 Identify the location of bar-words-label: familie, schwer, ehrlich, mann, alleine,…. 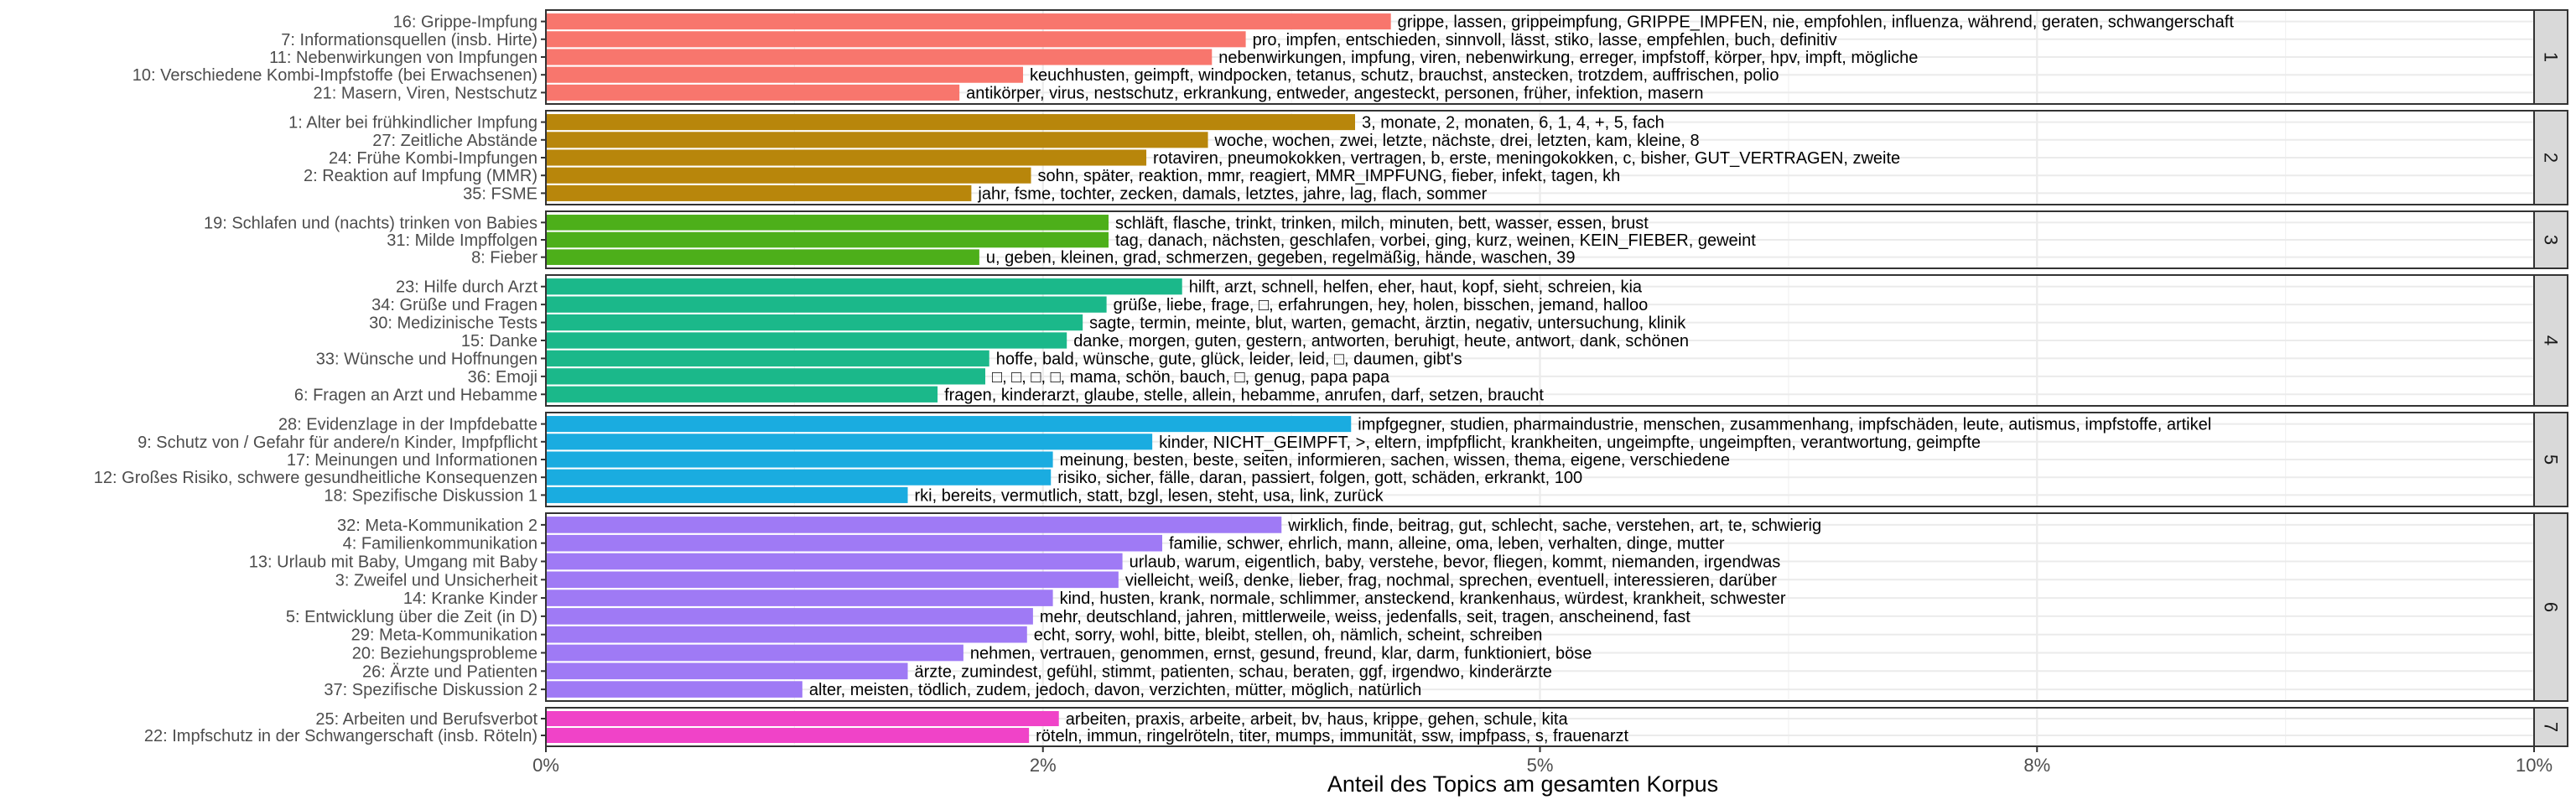
(1447, 544).